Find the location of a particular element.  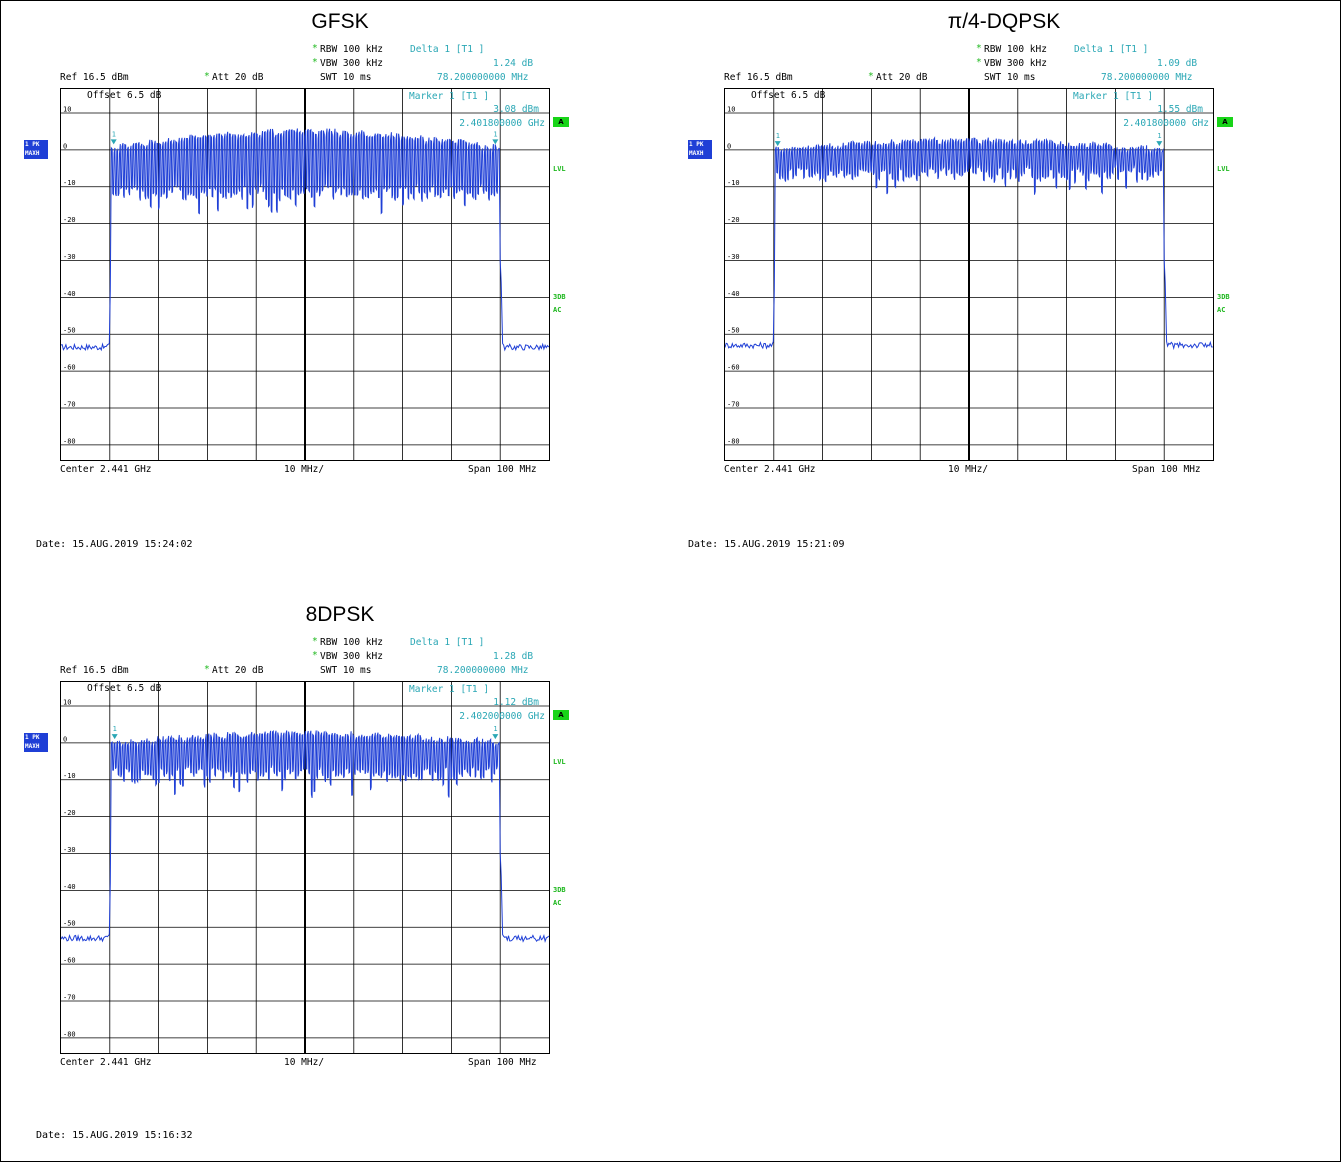

spectrum-trace is located at coordinates (305, 836).